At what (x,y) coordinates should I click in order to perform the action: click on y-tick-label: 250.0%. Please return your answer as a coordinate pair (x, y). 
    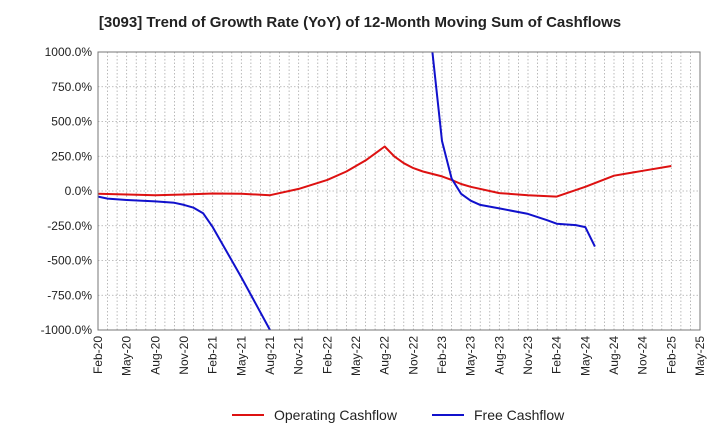
    Looking at the image, I should click on (71, 156).